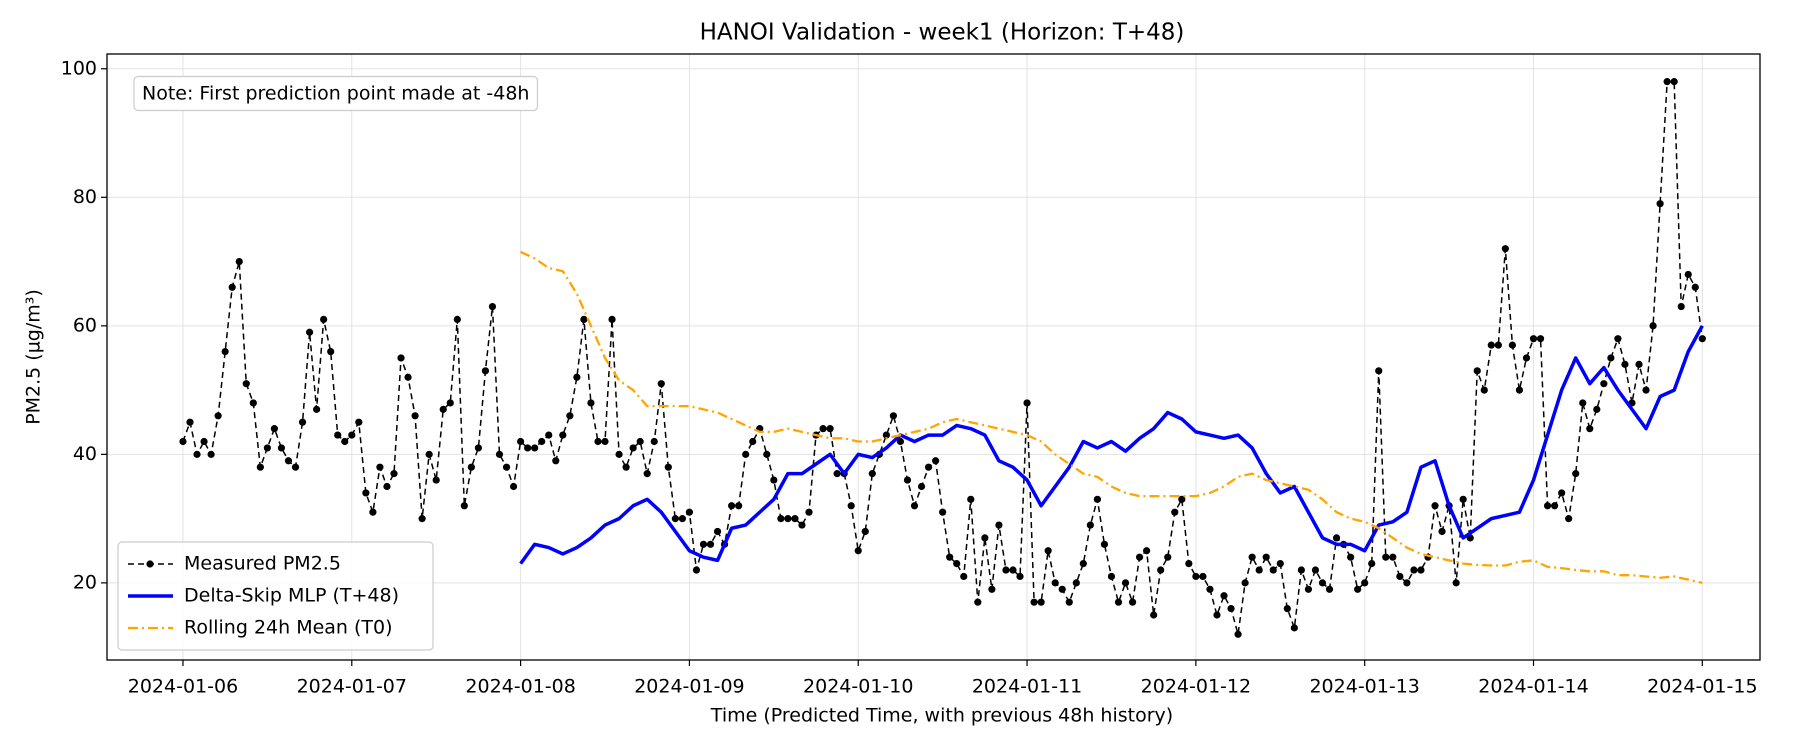  I want to click on x-tick-label: 2024-01-13, so click(1364, 687).